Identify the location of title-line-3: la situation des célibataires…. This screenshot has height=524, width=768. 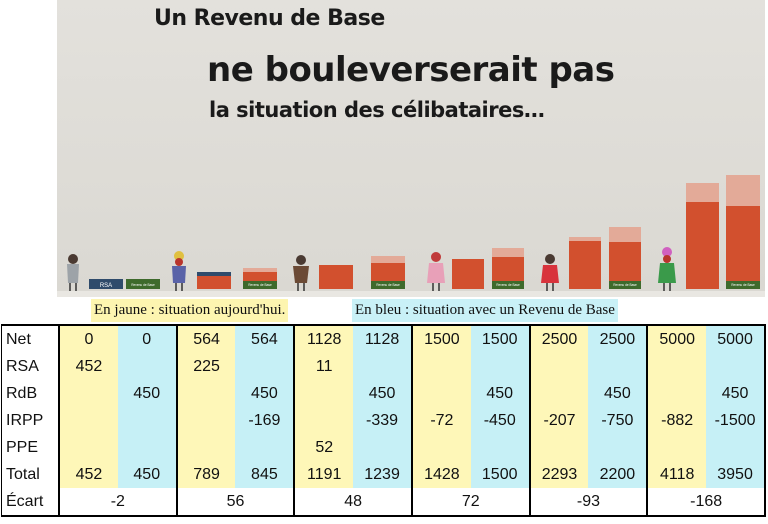
(377, 110).